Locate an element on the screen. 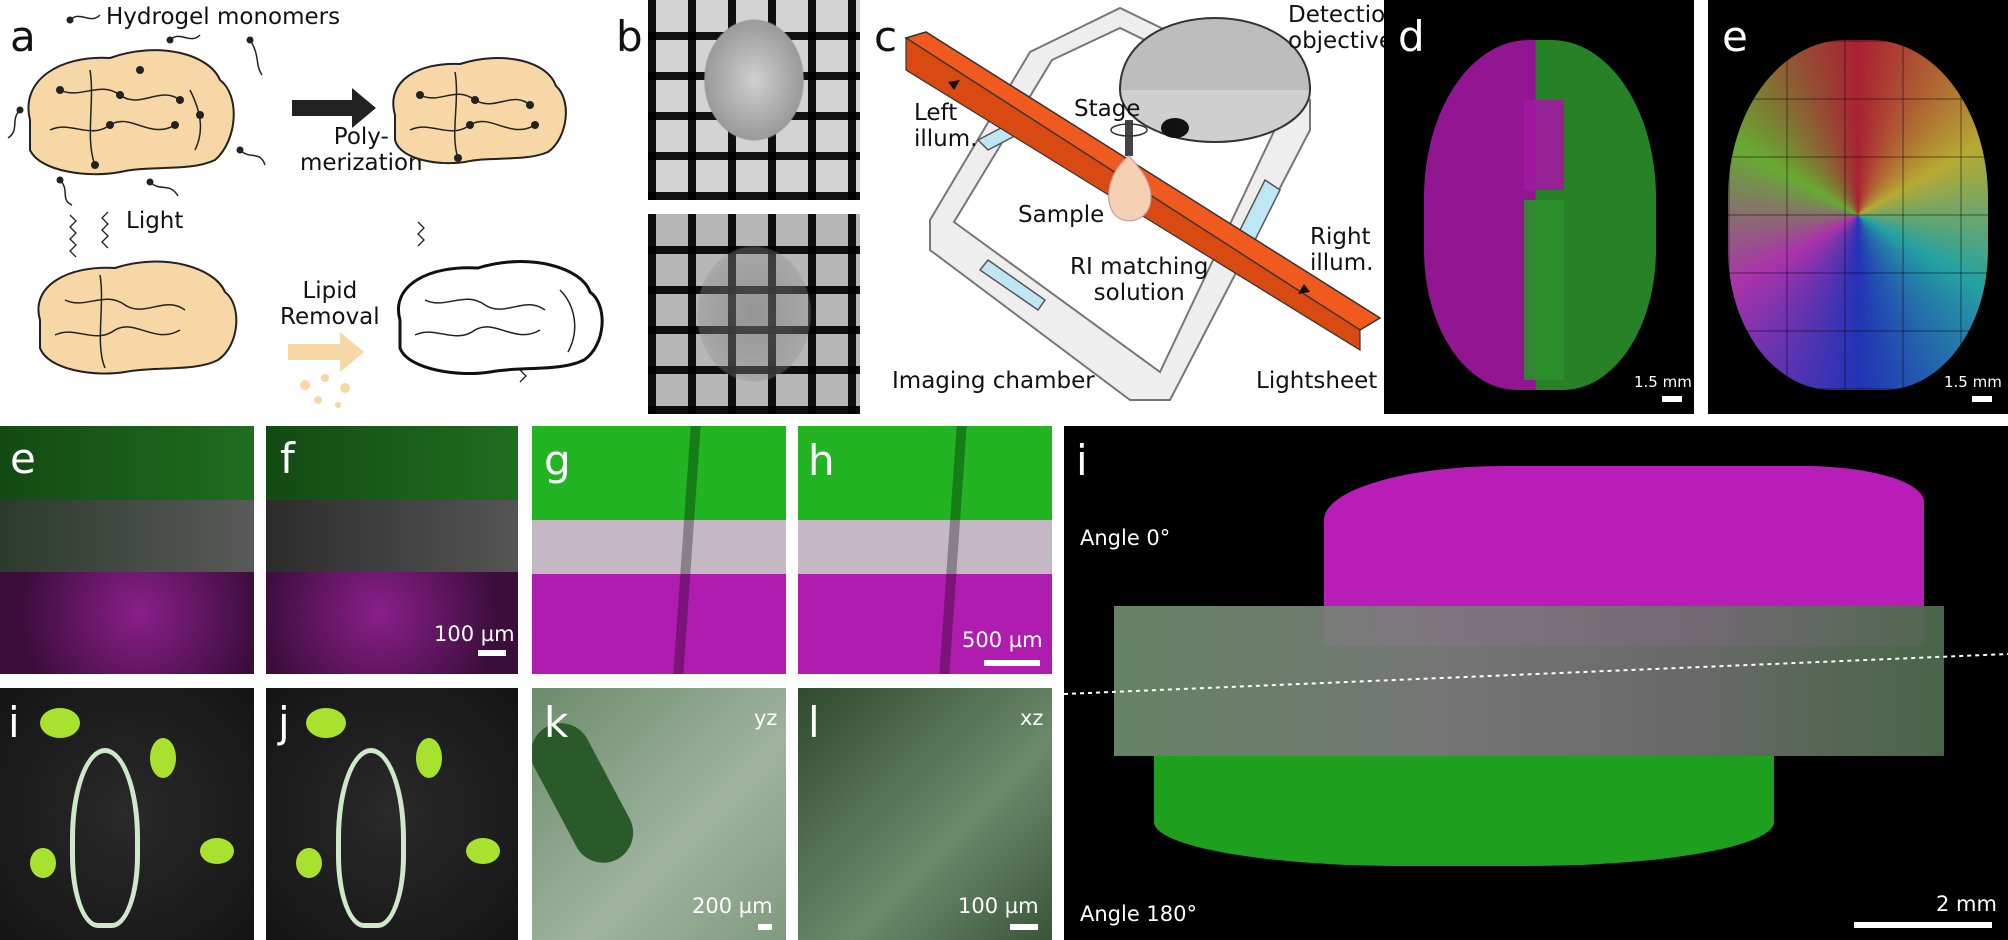  panel-label-b: b is located at coordinates (629, 36).